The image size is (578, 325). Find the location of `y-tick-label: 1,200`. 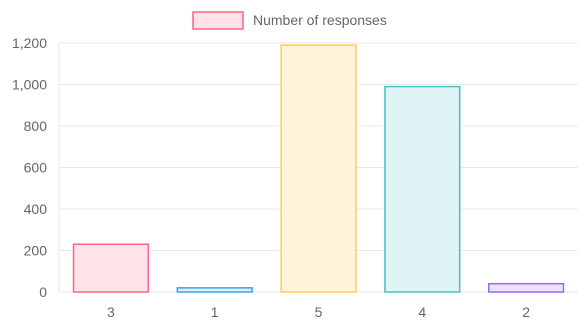

y-tick-label: 1,200 is located at coordinates (29, 43).